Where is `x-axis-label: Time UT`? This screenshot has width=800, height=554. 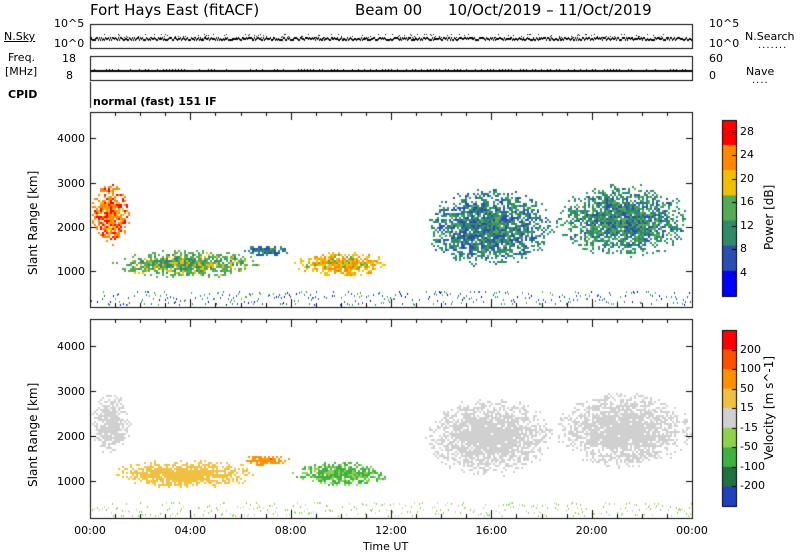
x-axis-label: Time UT is located at coordinates (386, 546).